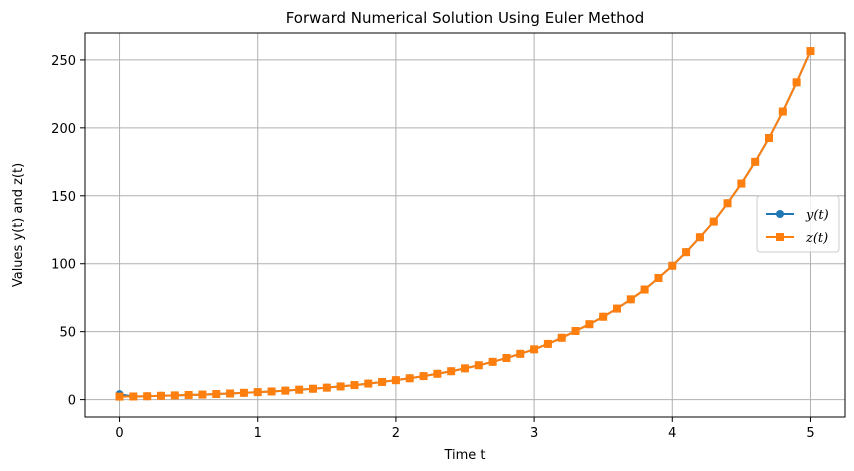  Describe the element at coordinates (798, 224) in the screenshot. I see `legend: y(t) z(t)` at that location.